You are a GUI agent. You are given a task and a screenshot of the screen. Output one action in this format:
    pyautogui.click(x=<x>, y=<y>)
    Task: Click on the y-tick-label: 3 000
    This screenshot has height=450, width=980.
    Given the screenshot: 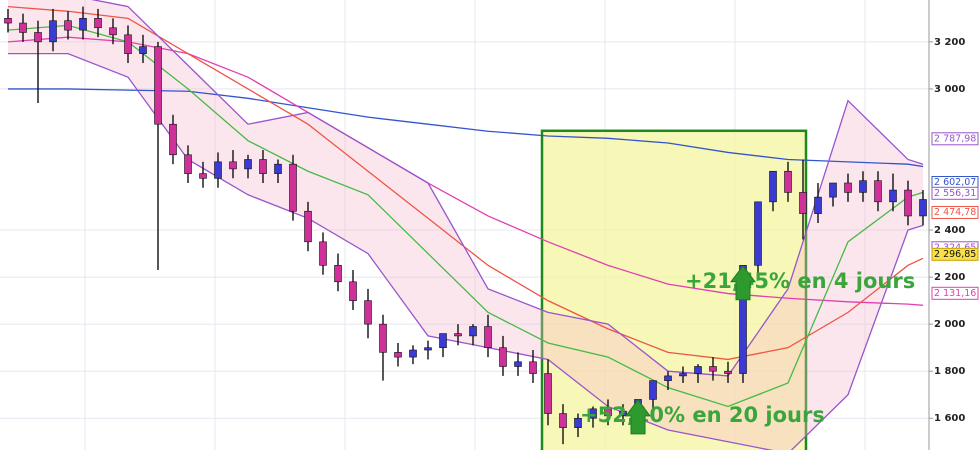 What is the action you would take?
    pyautogui.click(x=949, y=89)
    